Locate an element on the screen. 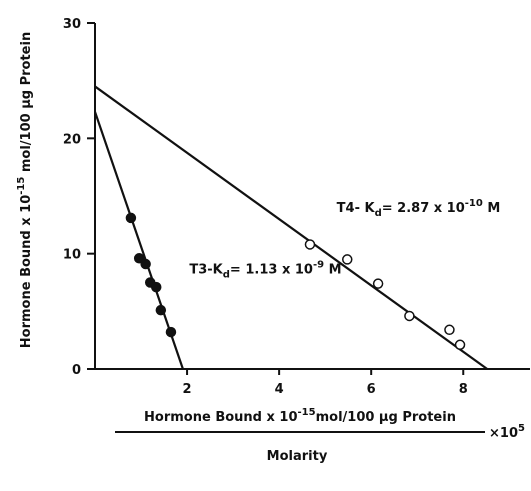 The image size is (531, 491). x-label-multiplier-part: ×10 is located at coordinates (503, 433).